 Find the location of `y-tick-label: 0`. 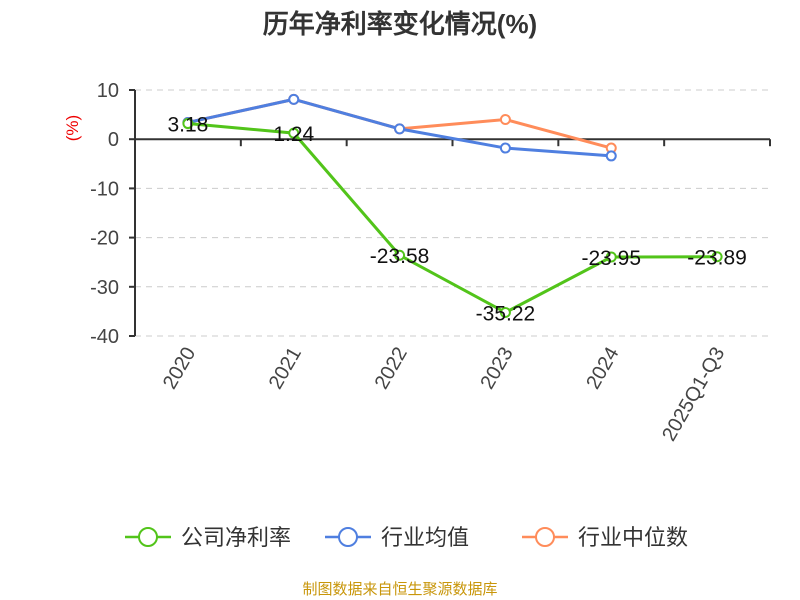

y-tick-label: 0 is located at coordinates (113, 140).